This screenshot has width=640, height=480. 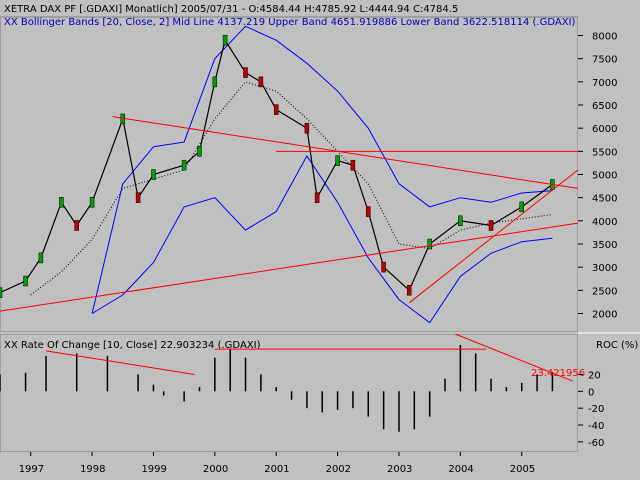 I want to click on roc-axis-label: 0, so click(x=591, y=392).